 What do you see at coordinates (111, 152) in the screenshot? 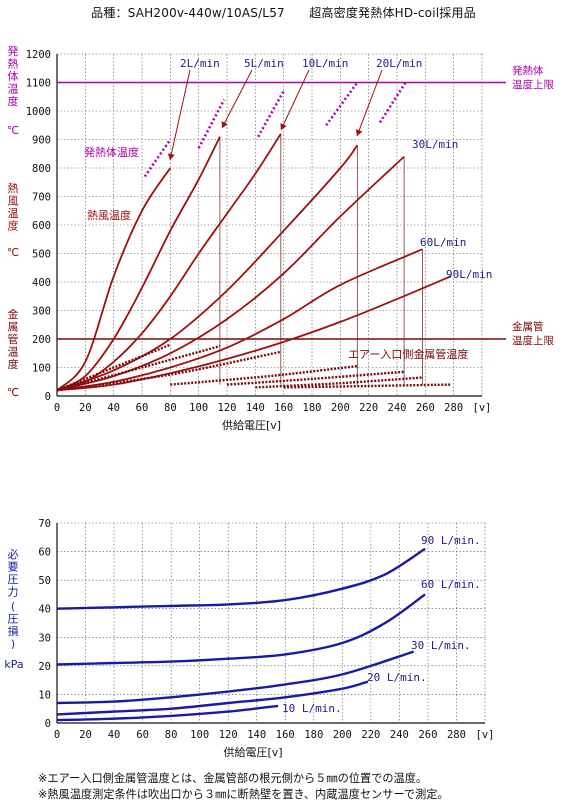
I see `annotation-heater-temp: 発熱体温度` at bounding box center [111, 152].